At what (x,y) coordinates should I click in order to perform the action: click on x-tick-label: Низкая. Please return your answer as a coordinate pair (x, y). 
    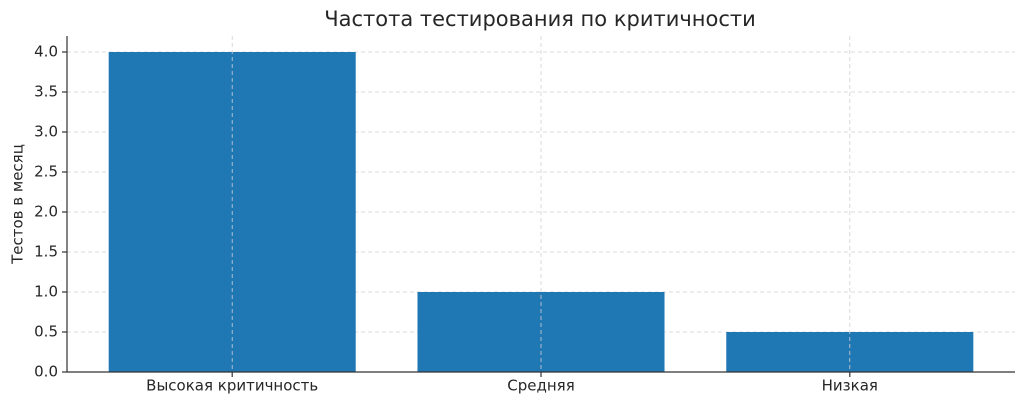
    Looking at the image, I should click on (850, 386).